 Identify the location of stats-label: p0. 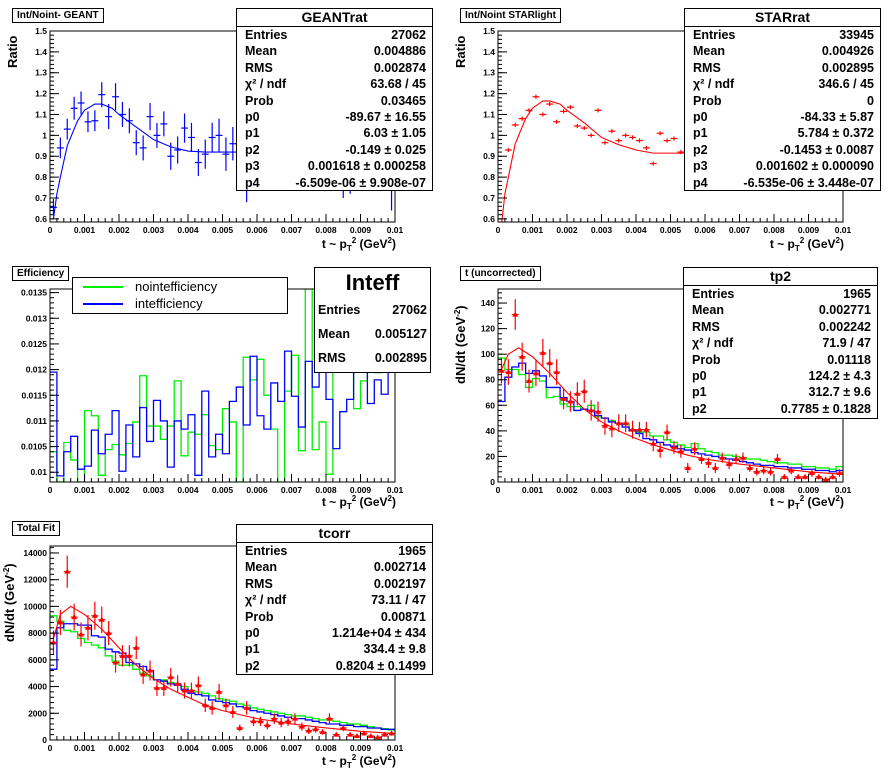
(252, 632).